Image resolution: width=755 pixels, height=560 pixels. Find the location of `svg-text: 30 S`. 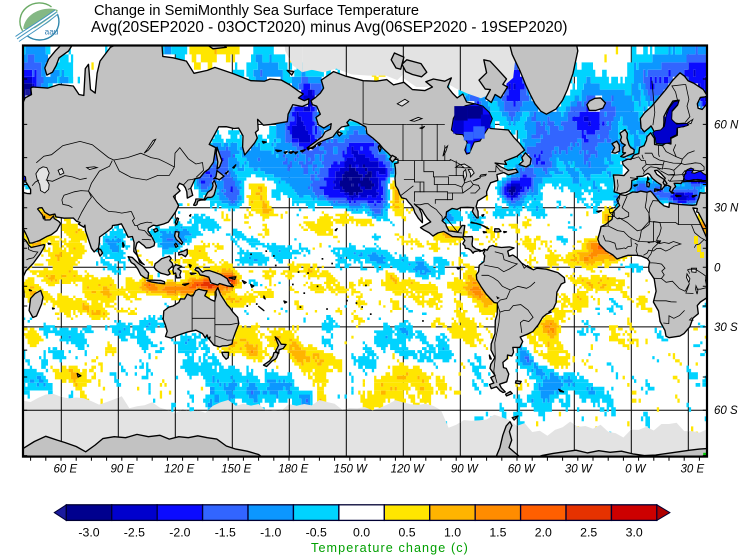

svg-text: 30 S is located at coordinates (726, 328).